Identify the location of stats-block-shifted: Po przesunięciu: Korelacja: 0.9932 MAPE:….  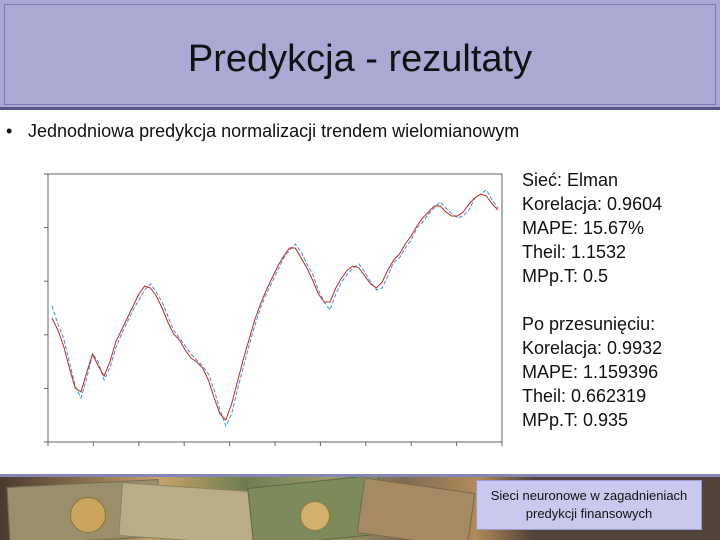
(592, 372).